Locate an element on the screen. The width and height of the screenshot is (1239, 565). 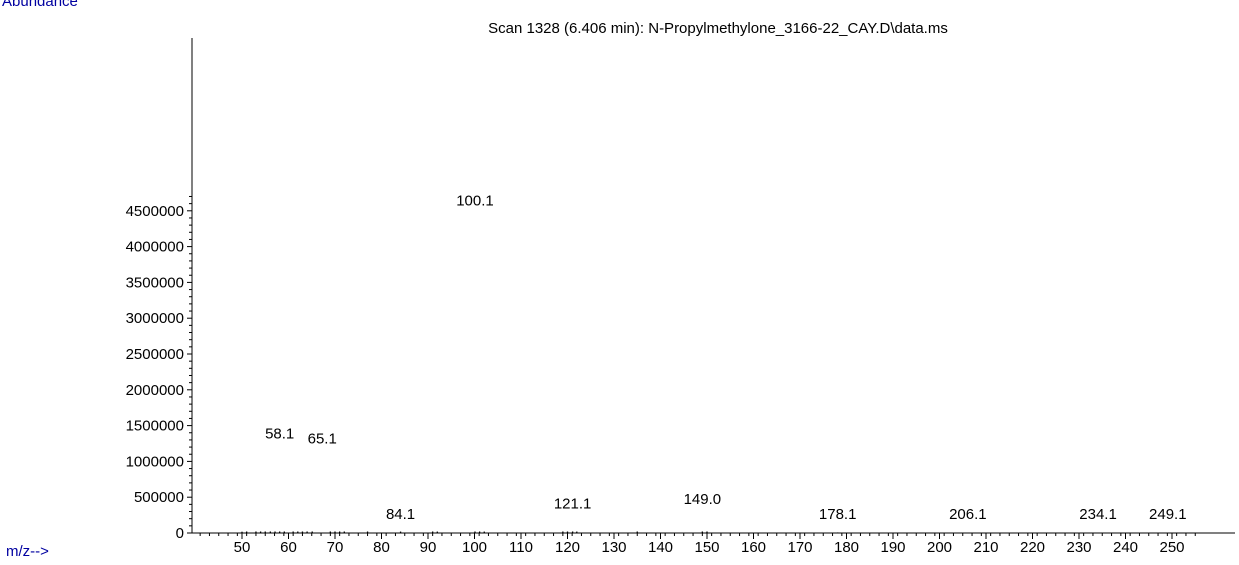
peak-label: 249.1 is located at coordinates (1168, 514).